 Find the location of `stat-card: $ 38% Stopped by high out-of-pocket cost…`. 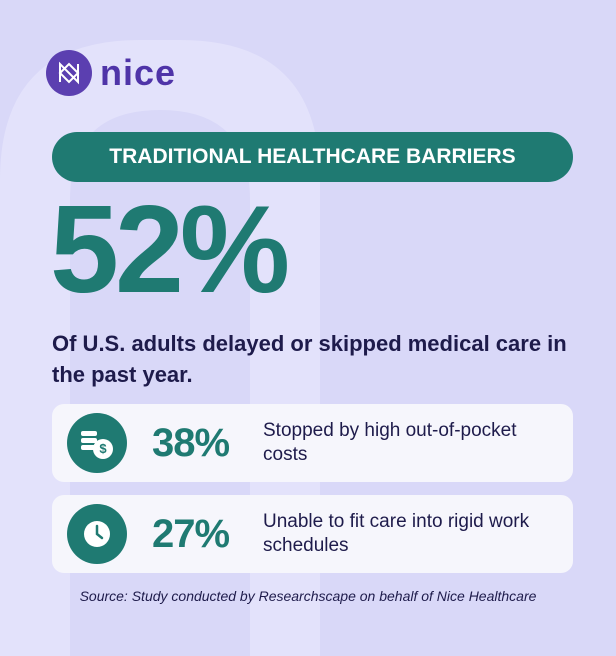

stat-card: $ 38% Stopped by high out-of-pocket cost… is located at coordinates (312, 443).